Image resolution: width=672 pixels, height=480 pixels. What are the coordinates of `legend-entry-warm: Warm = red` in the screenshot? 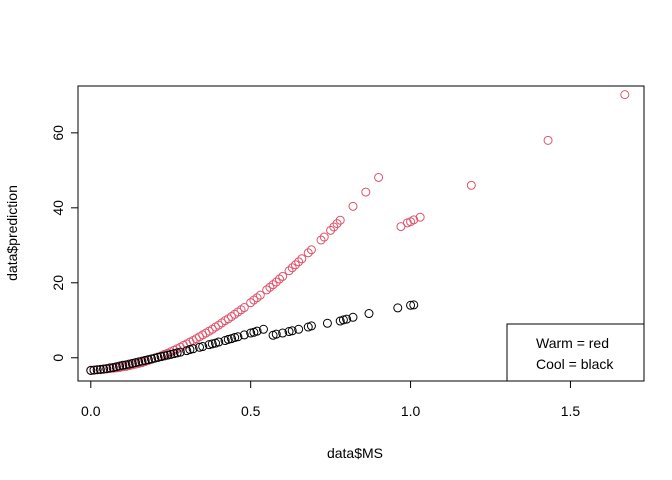 It's located at (572, 343).